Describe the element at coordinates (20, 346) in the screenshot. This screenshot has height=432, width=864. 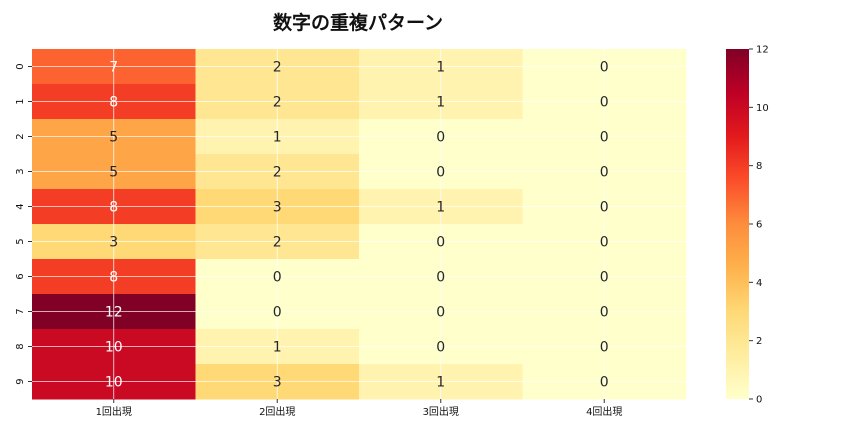
I see `y-tick-label: 8` at that location.